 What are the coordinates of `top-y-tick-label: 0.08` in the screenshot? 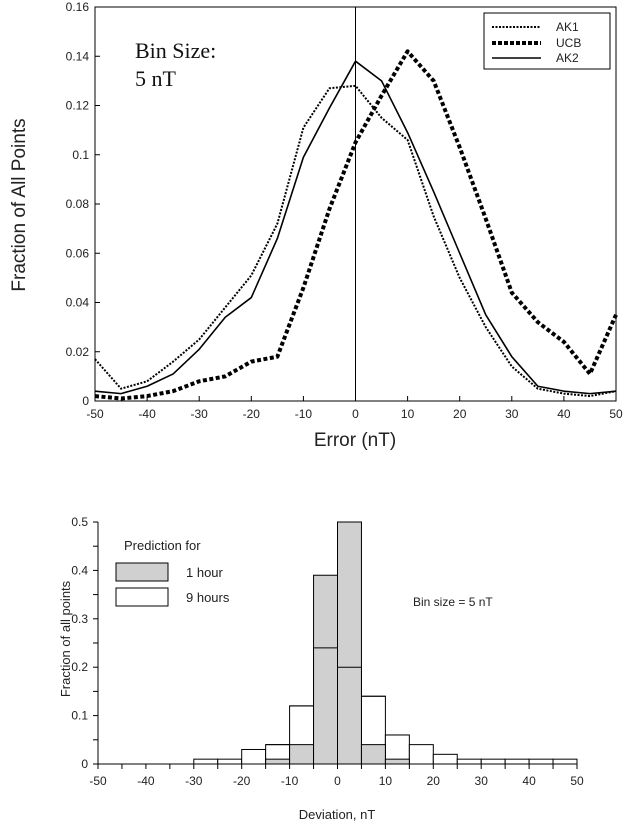 It's located at (78, 204).